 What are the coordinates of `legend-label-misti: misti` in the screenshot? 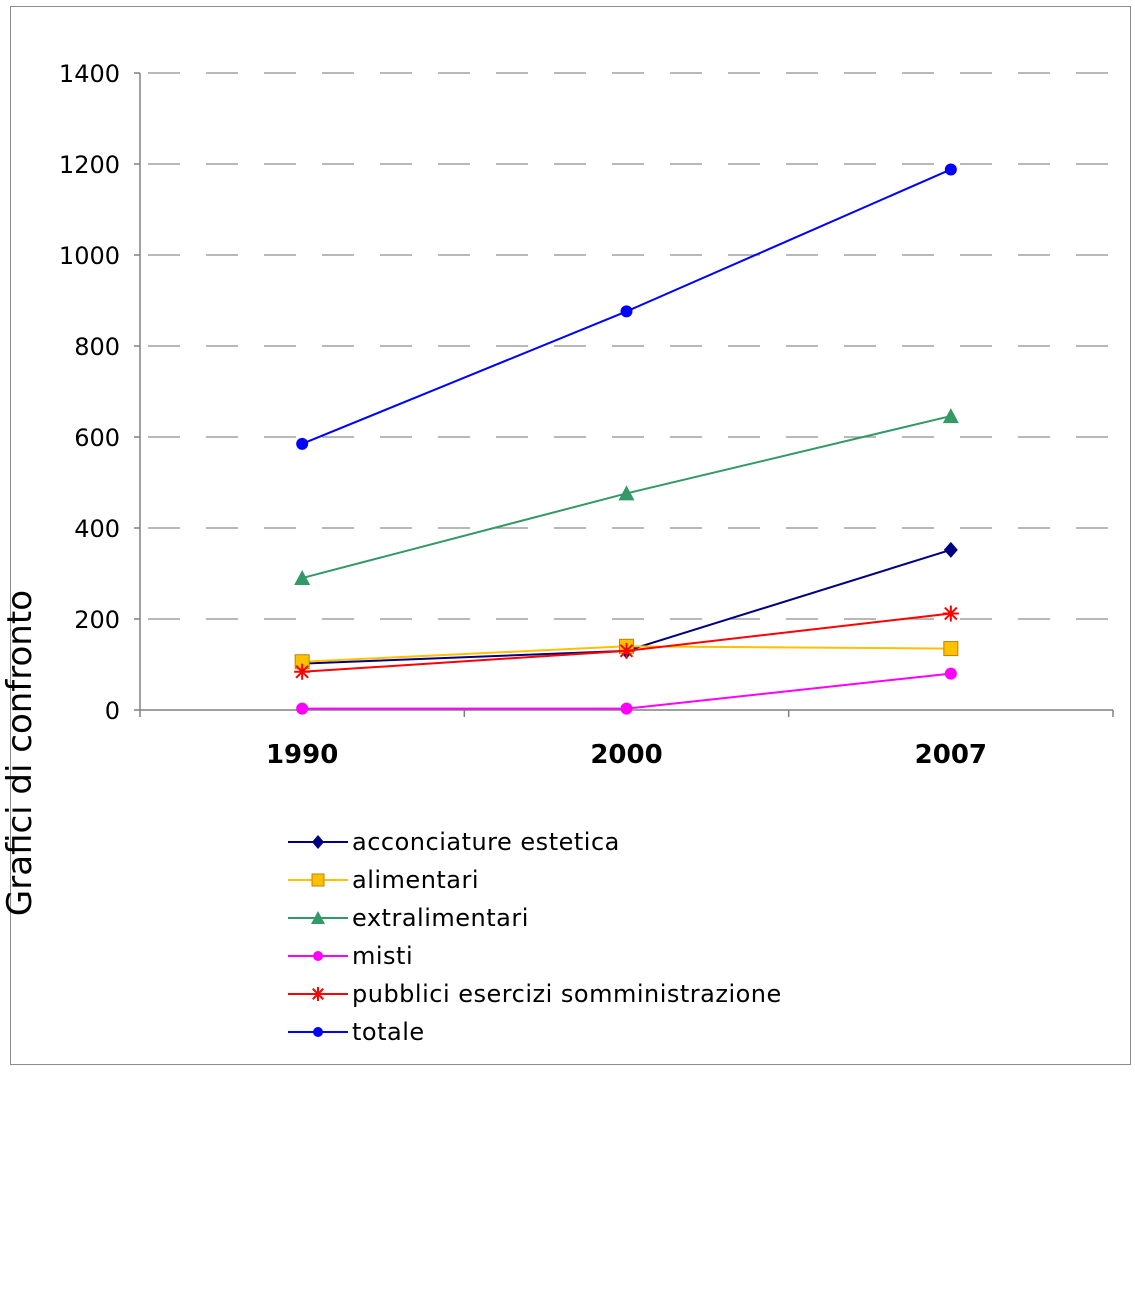 It's located at (382, 956).